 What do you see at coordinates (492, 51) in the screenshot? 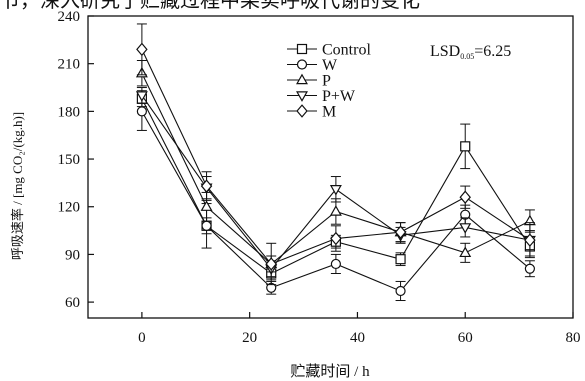
I see `lsd-value: =6.25` at bounding box center [492, 51].